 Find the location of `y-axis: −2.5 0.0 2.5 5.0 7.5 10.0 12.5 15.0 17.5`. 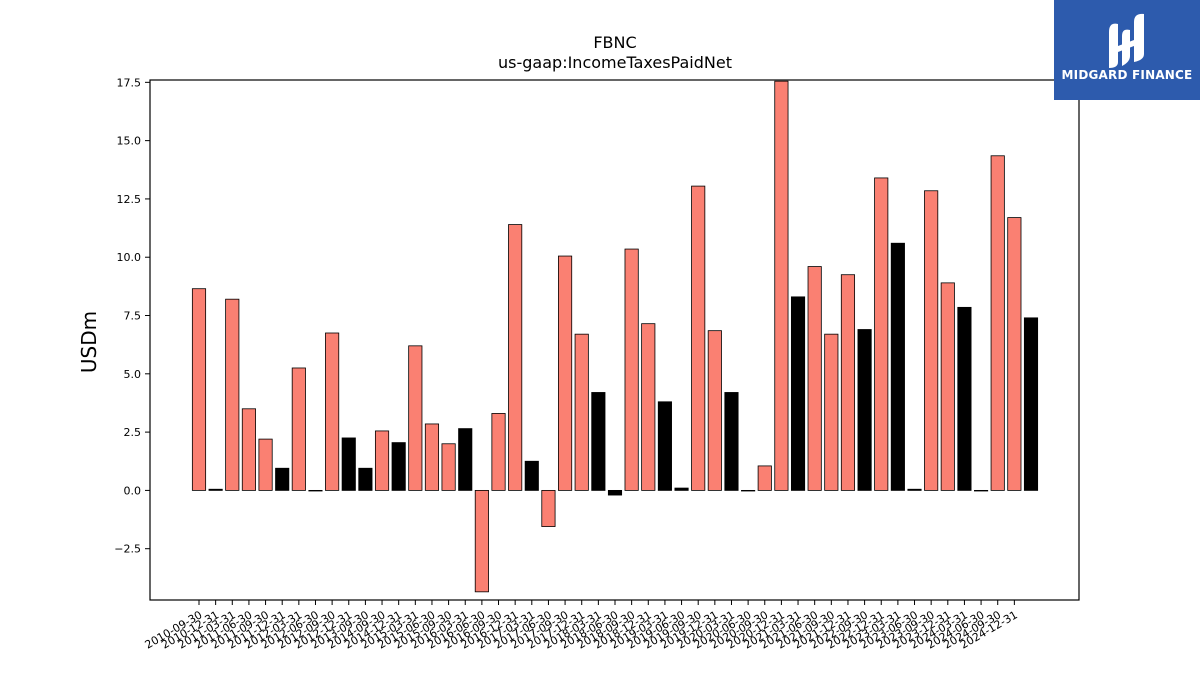

y-axis: −2.5 0.0 2.5 5.0 7.5 10.0 12.5 15.0 17.5 is located at coordinates (132, 316).